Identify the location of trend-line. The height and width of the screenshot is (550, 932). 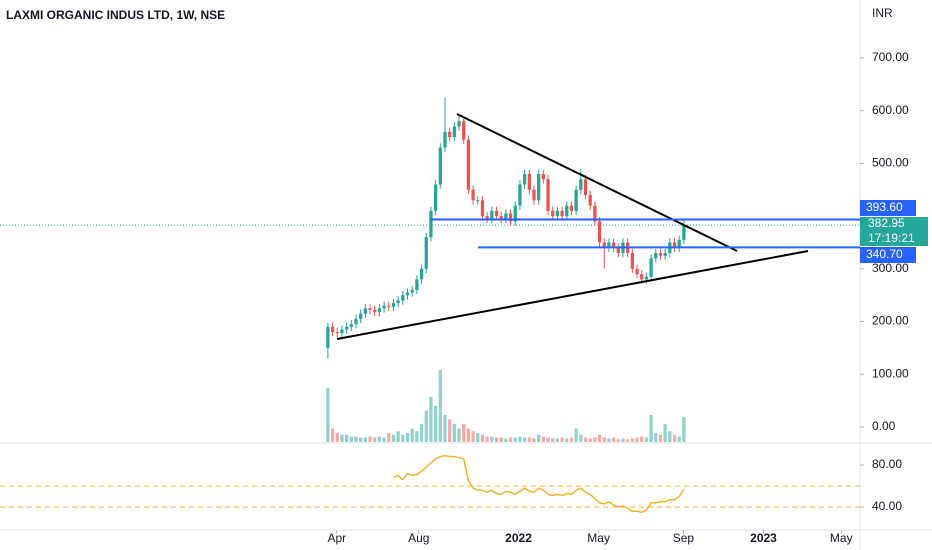
(597, 182).